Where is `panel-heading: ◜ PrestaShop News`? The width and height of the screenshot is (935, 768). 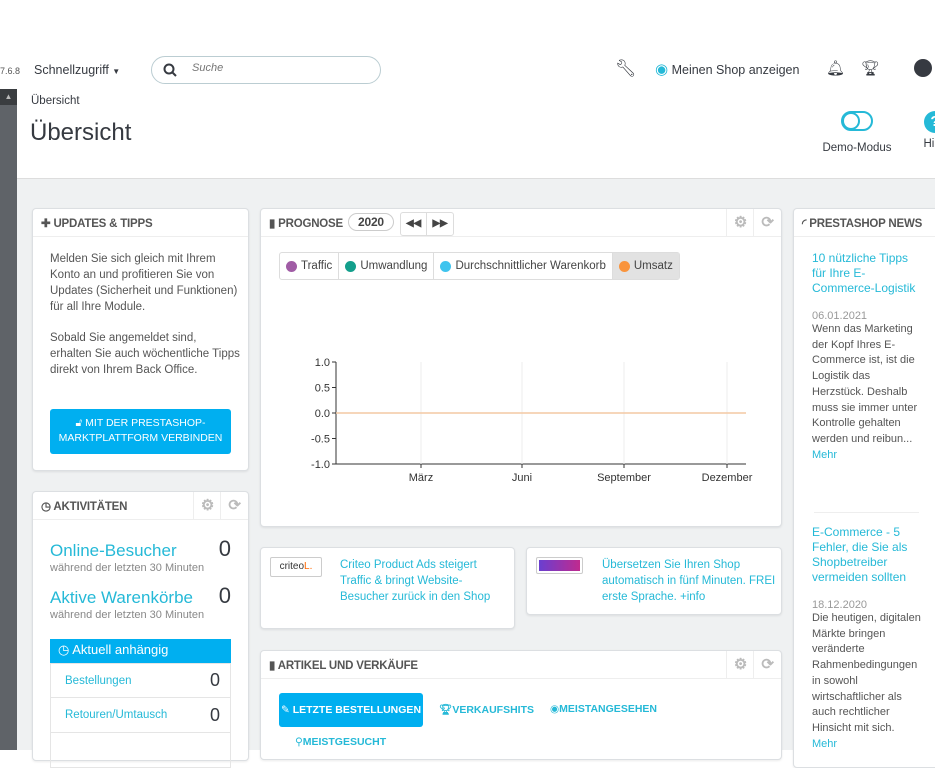
panel-heading: ◜ PrestaShop News is located at coordinates (864, 223).